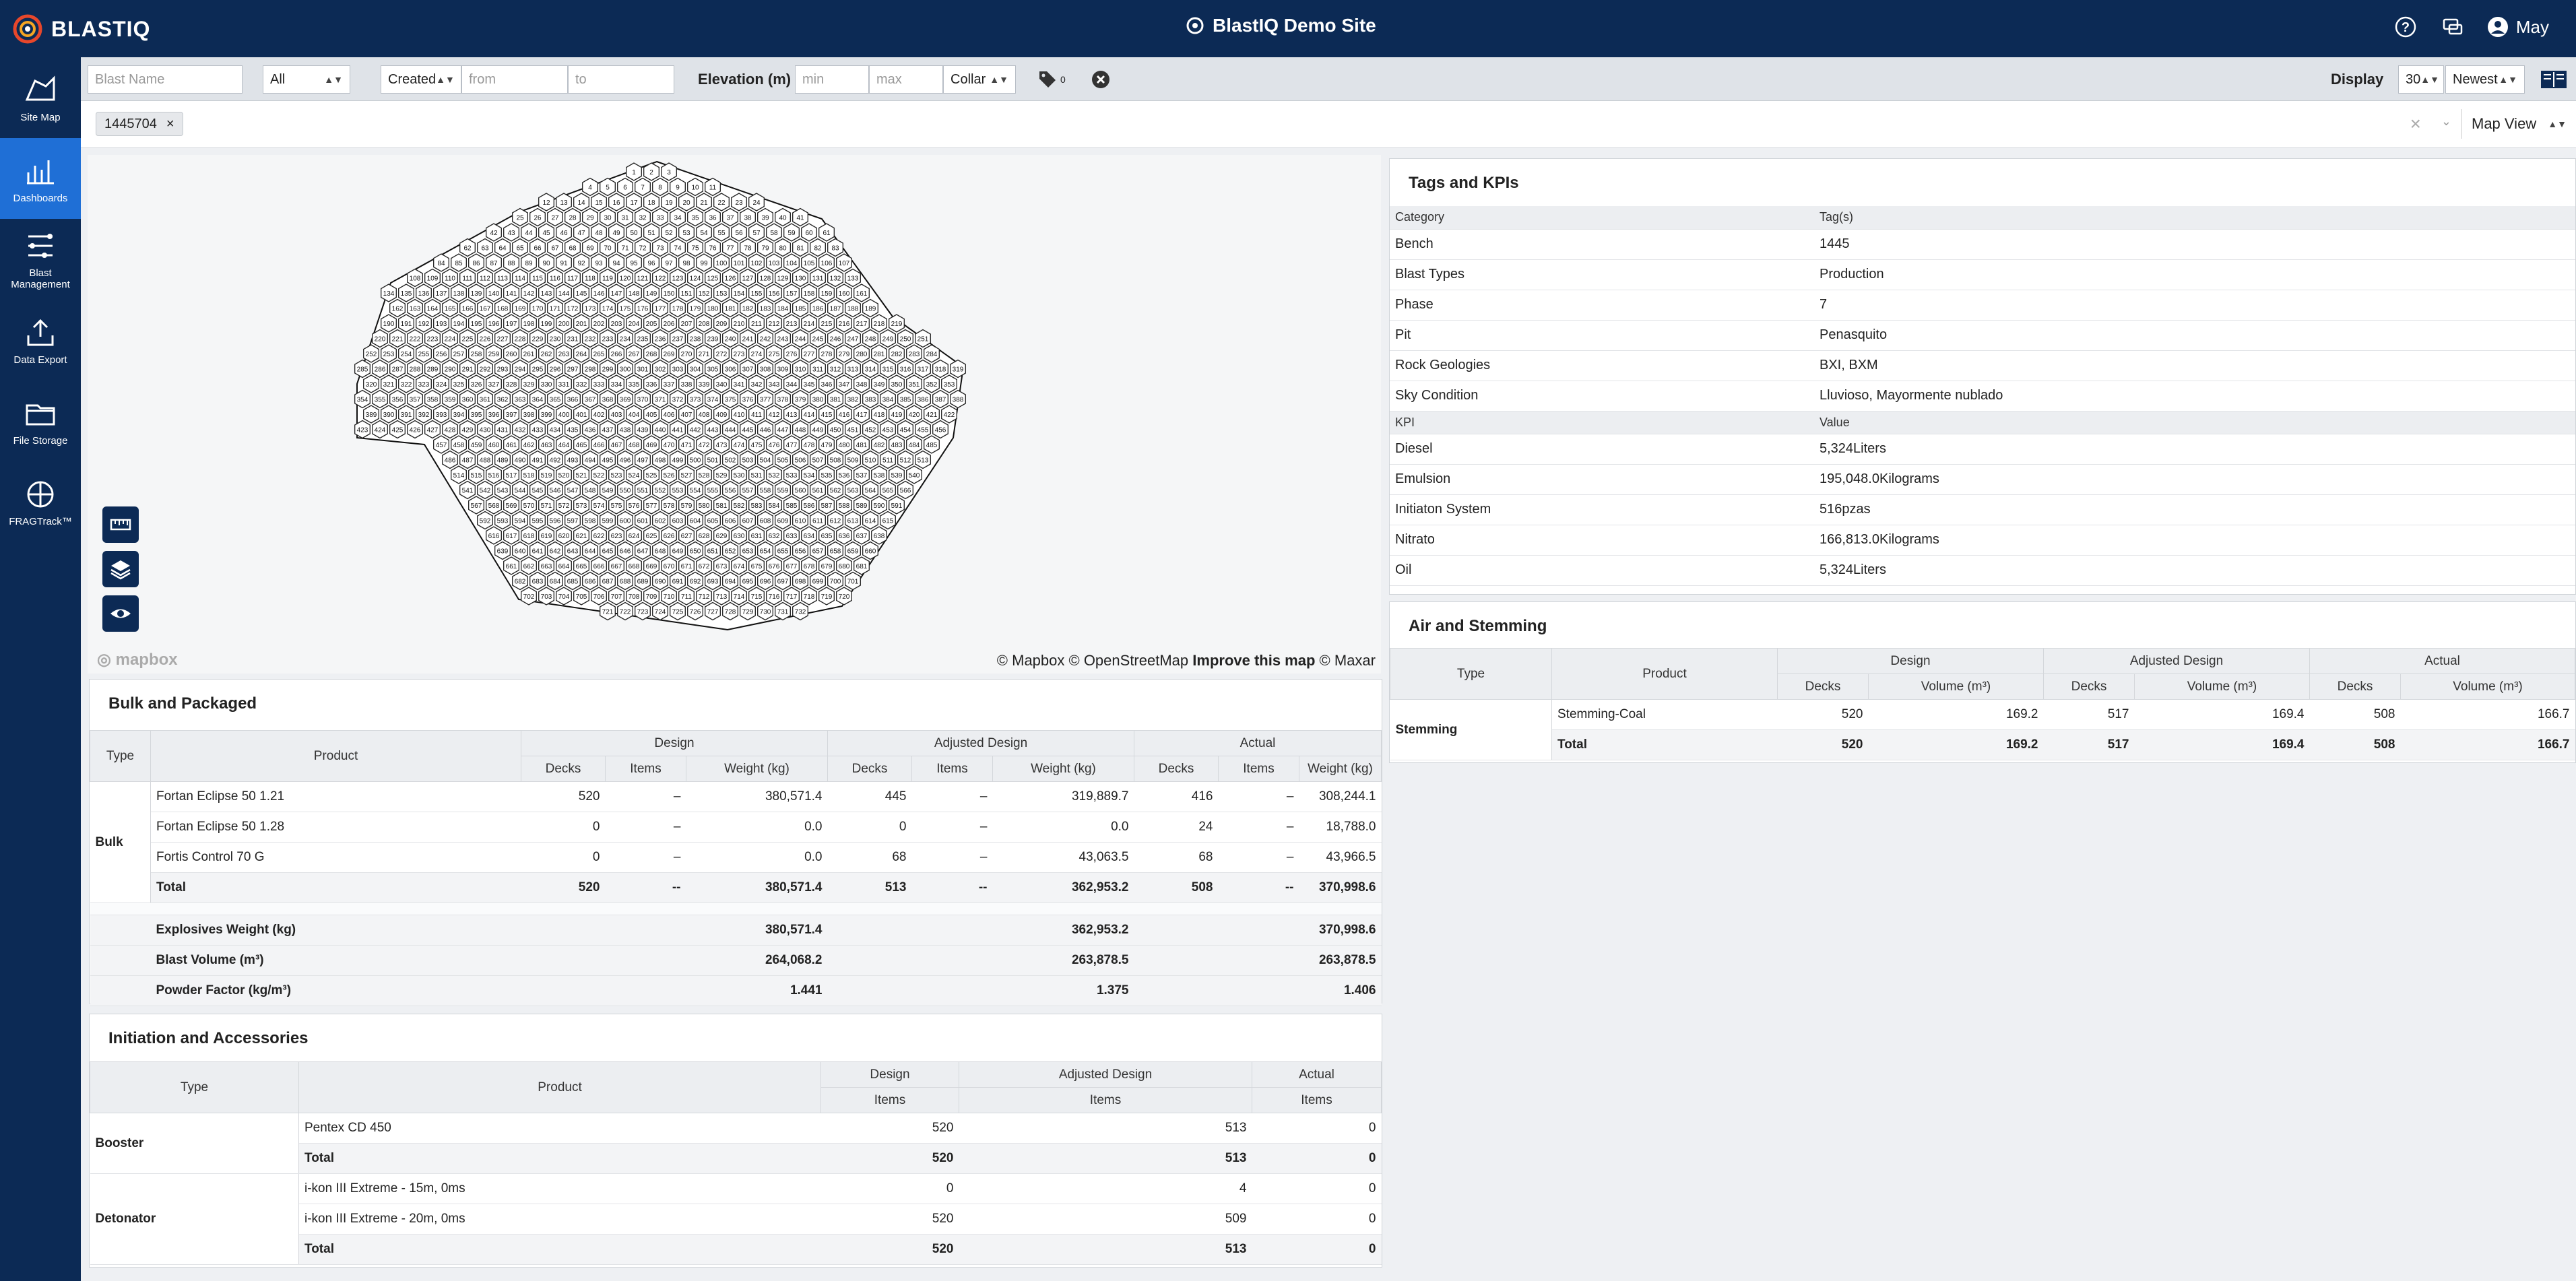  I want to click on blast-hole: 704, so click(564, 596).